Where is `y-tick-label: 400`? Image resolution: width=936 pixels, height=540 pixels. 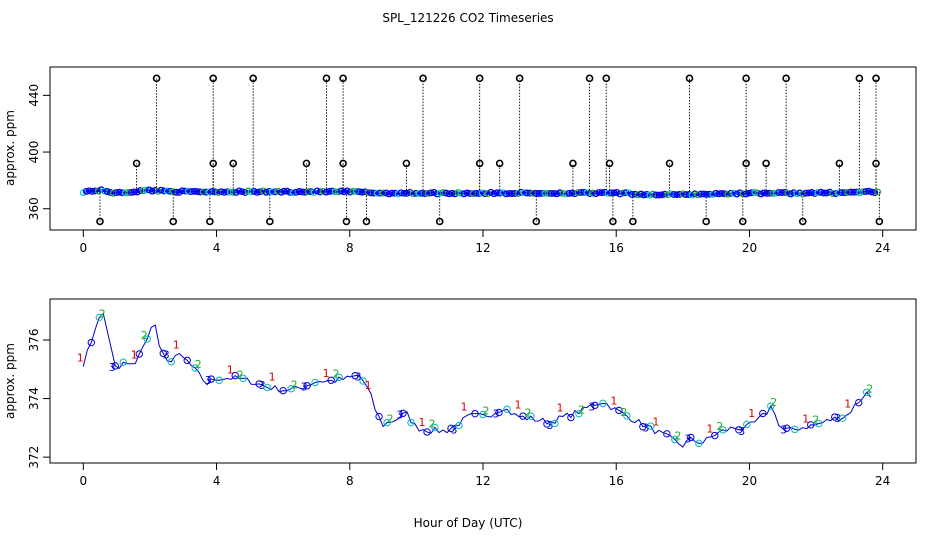
y-tick-label: 400 is located at coordinates (34, 152).